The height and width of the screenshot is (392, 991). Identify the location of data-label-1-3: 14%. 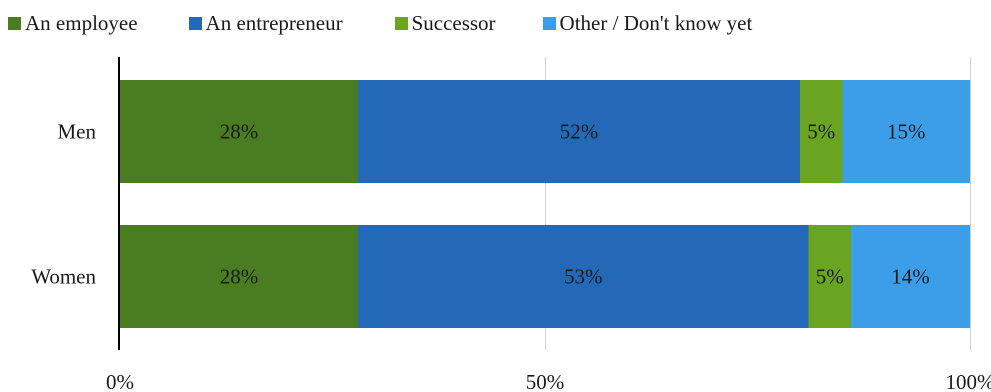
(910, 277).